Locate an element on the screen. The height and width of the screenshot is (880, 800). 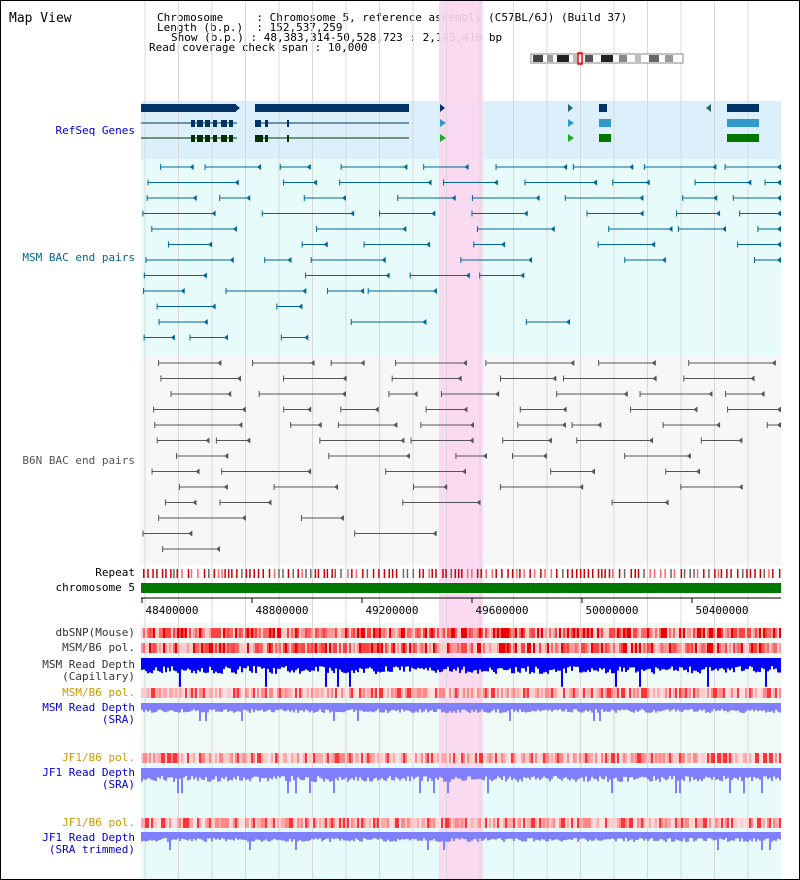
label-repeat: Repeat is located at coordinates (115, 572).